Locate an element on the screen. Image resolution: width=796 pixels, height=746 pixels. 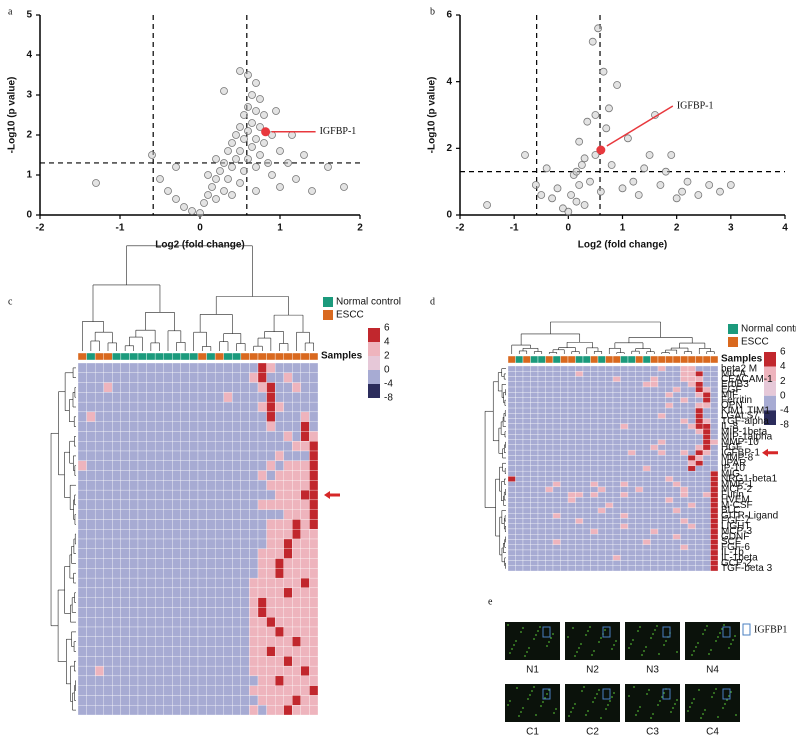
y-tick-label: 3 is located at coordinates (29, 95).